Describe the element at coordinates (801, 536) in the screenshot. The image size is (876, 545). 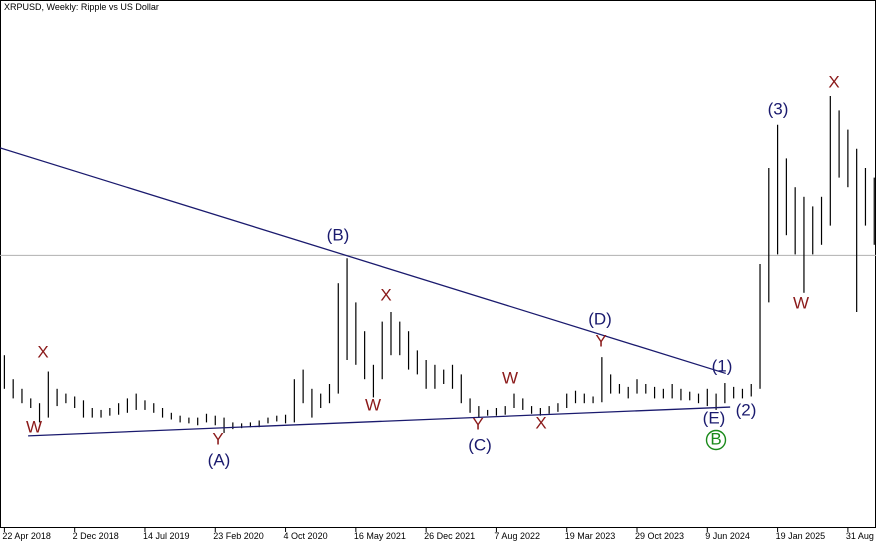
I see `x-tick-label: 19 Jan 2025` at that location.